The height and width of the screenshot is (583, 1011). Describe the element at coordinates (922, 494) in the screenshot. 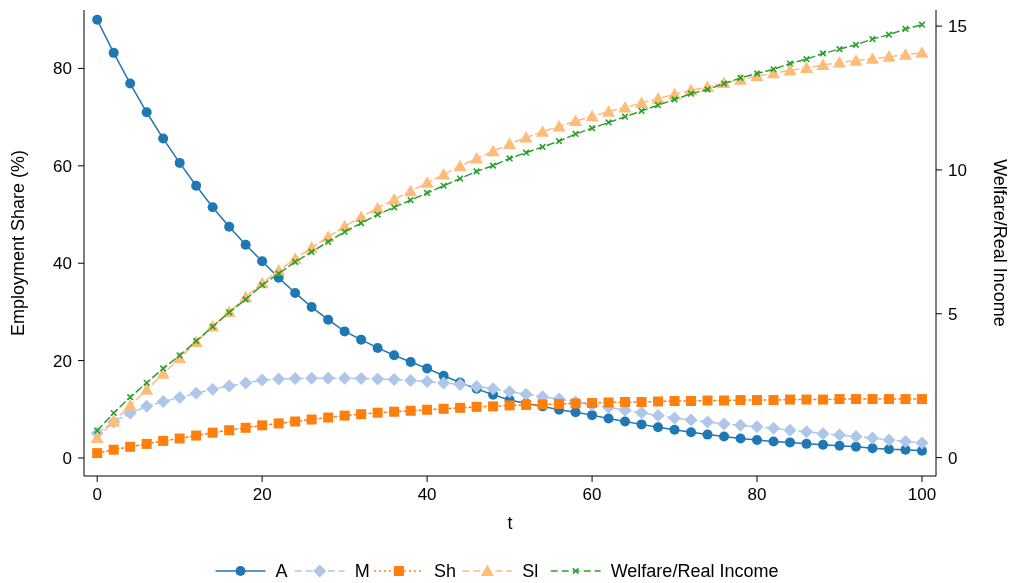

I see `x-tick-label: 100` at that location.